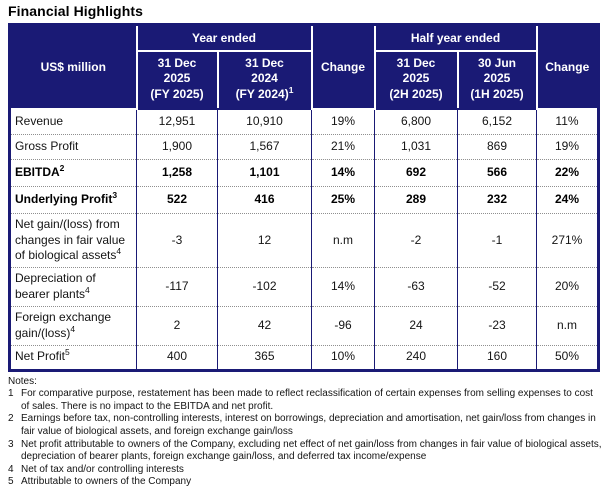  I want to click on unit-label-cell: US$ million, so click(73, 67).